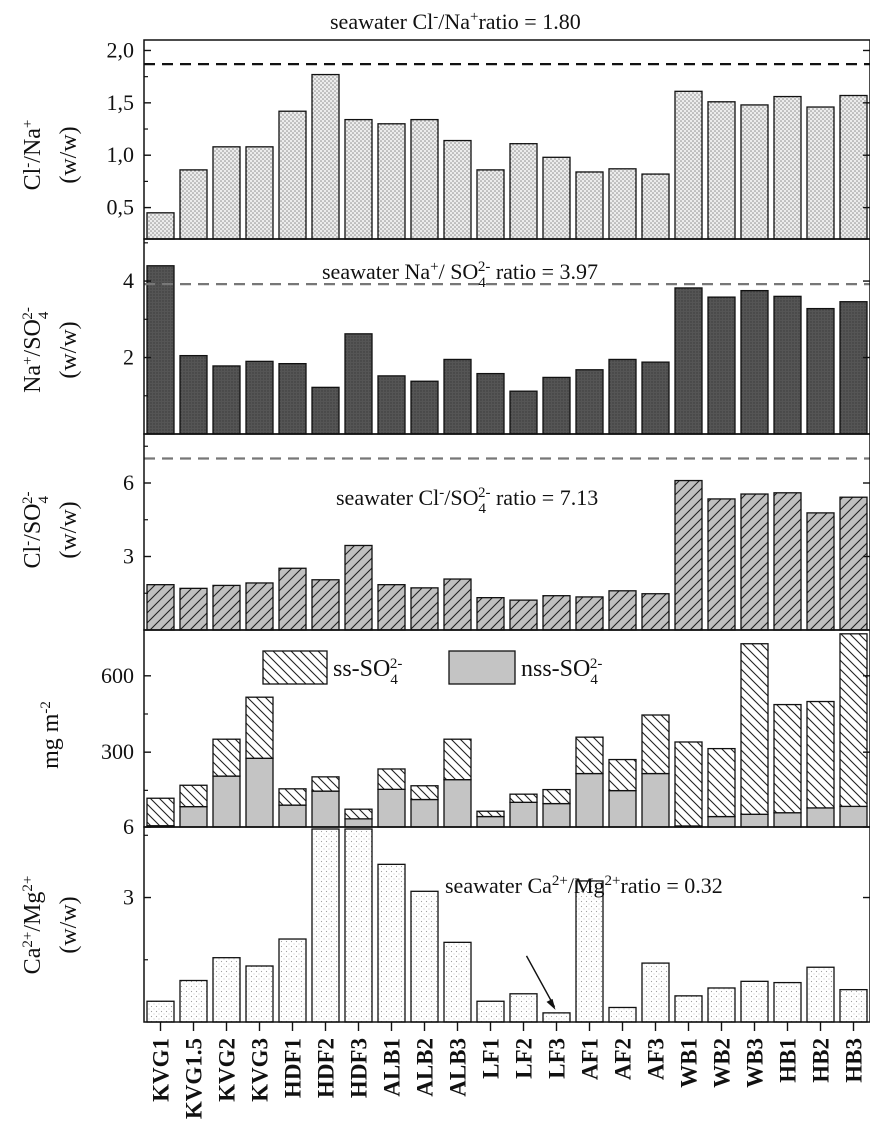 The height and width of the screenshot is (1141, 870). What do you see at coordinates (33, 155) in the screenshot?
I see `y-axis-label: Cl-/Na+` at bounding box center [33, 155].